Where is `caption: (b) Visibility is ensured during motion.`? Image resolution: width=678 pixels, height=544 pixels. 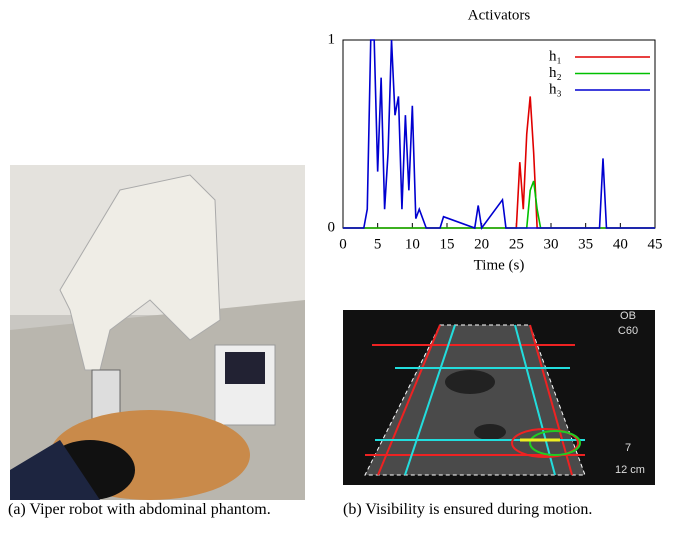 caption: (b) Visibility is ensured during motion. is located at coordinates (468, 509).